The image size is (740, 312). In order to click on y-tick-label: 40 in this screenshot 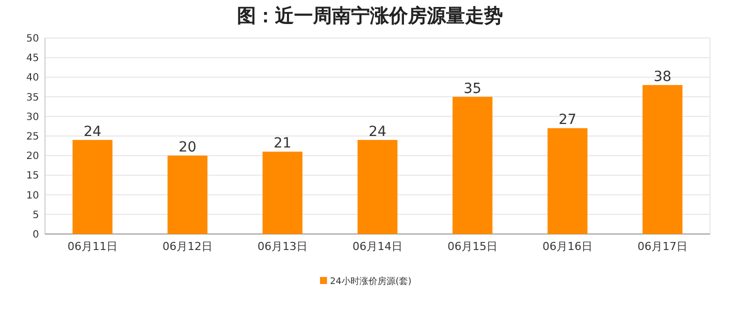, I will do `click(32, 78)`.